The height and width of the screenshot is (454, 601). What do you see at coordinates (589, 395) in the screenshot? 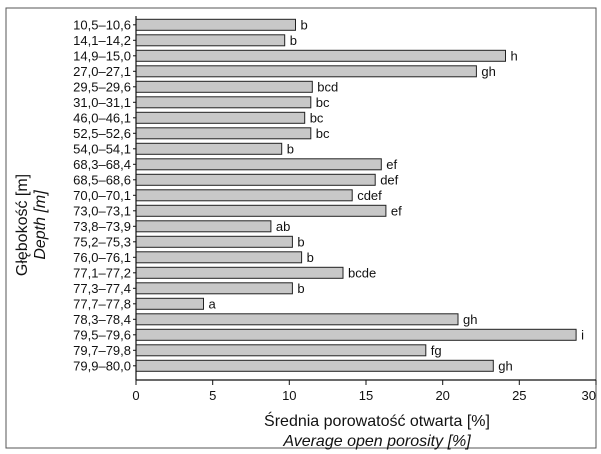
I see `x-tick-label-6: 30` at bounding box center [589, 395].